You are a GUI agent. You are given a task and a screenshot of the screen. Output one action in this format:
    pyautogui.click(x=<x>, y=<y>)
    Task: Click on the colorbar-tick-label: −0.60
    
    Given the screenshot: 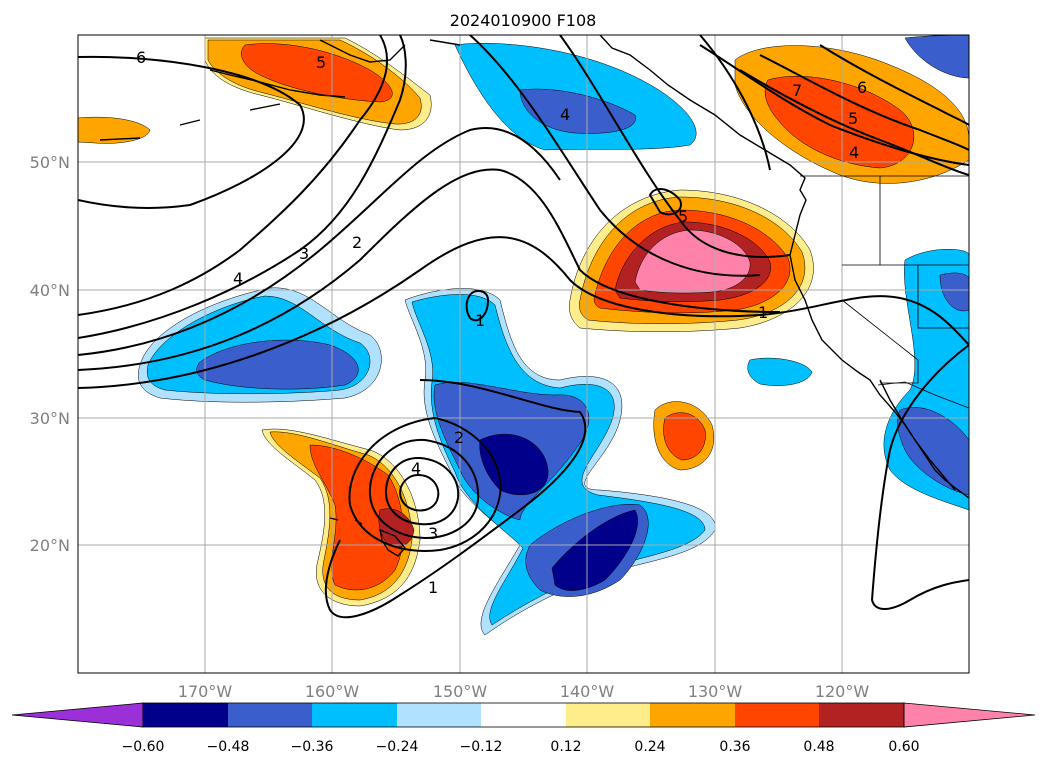 What is the action you would take?
    pyautogui.click(x=143, y=747)
    